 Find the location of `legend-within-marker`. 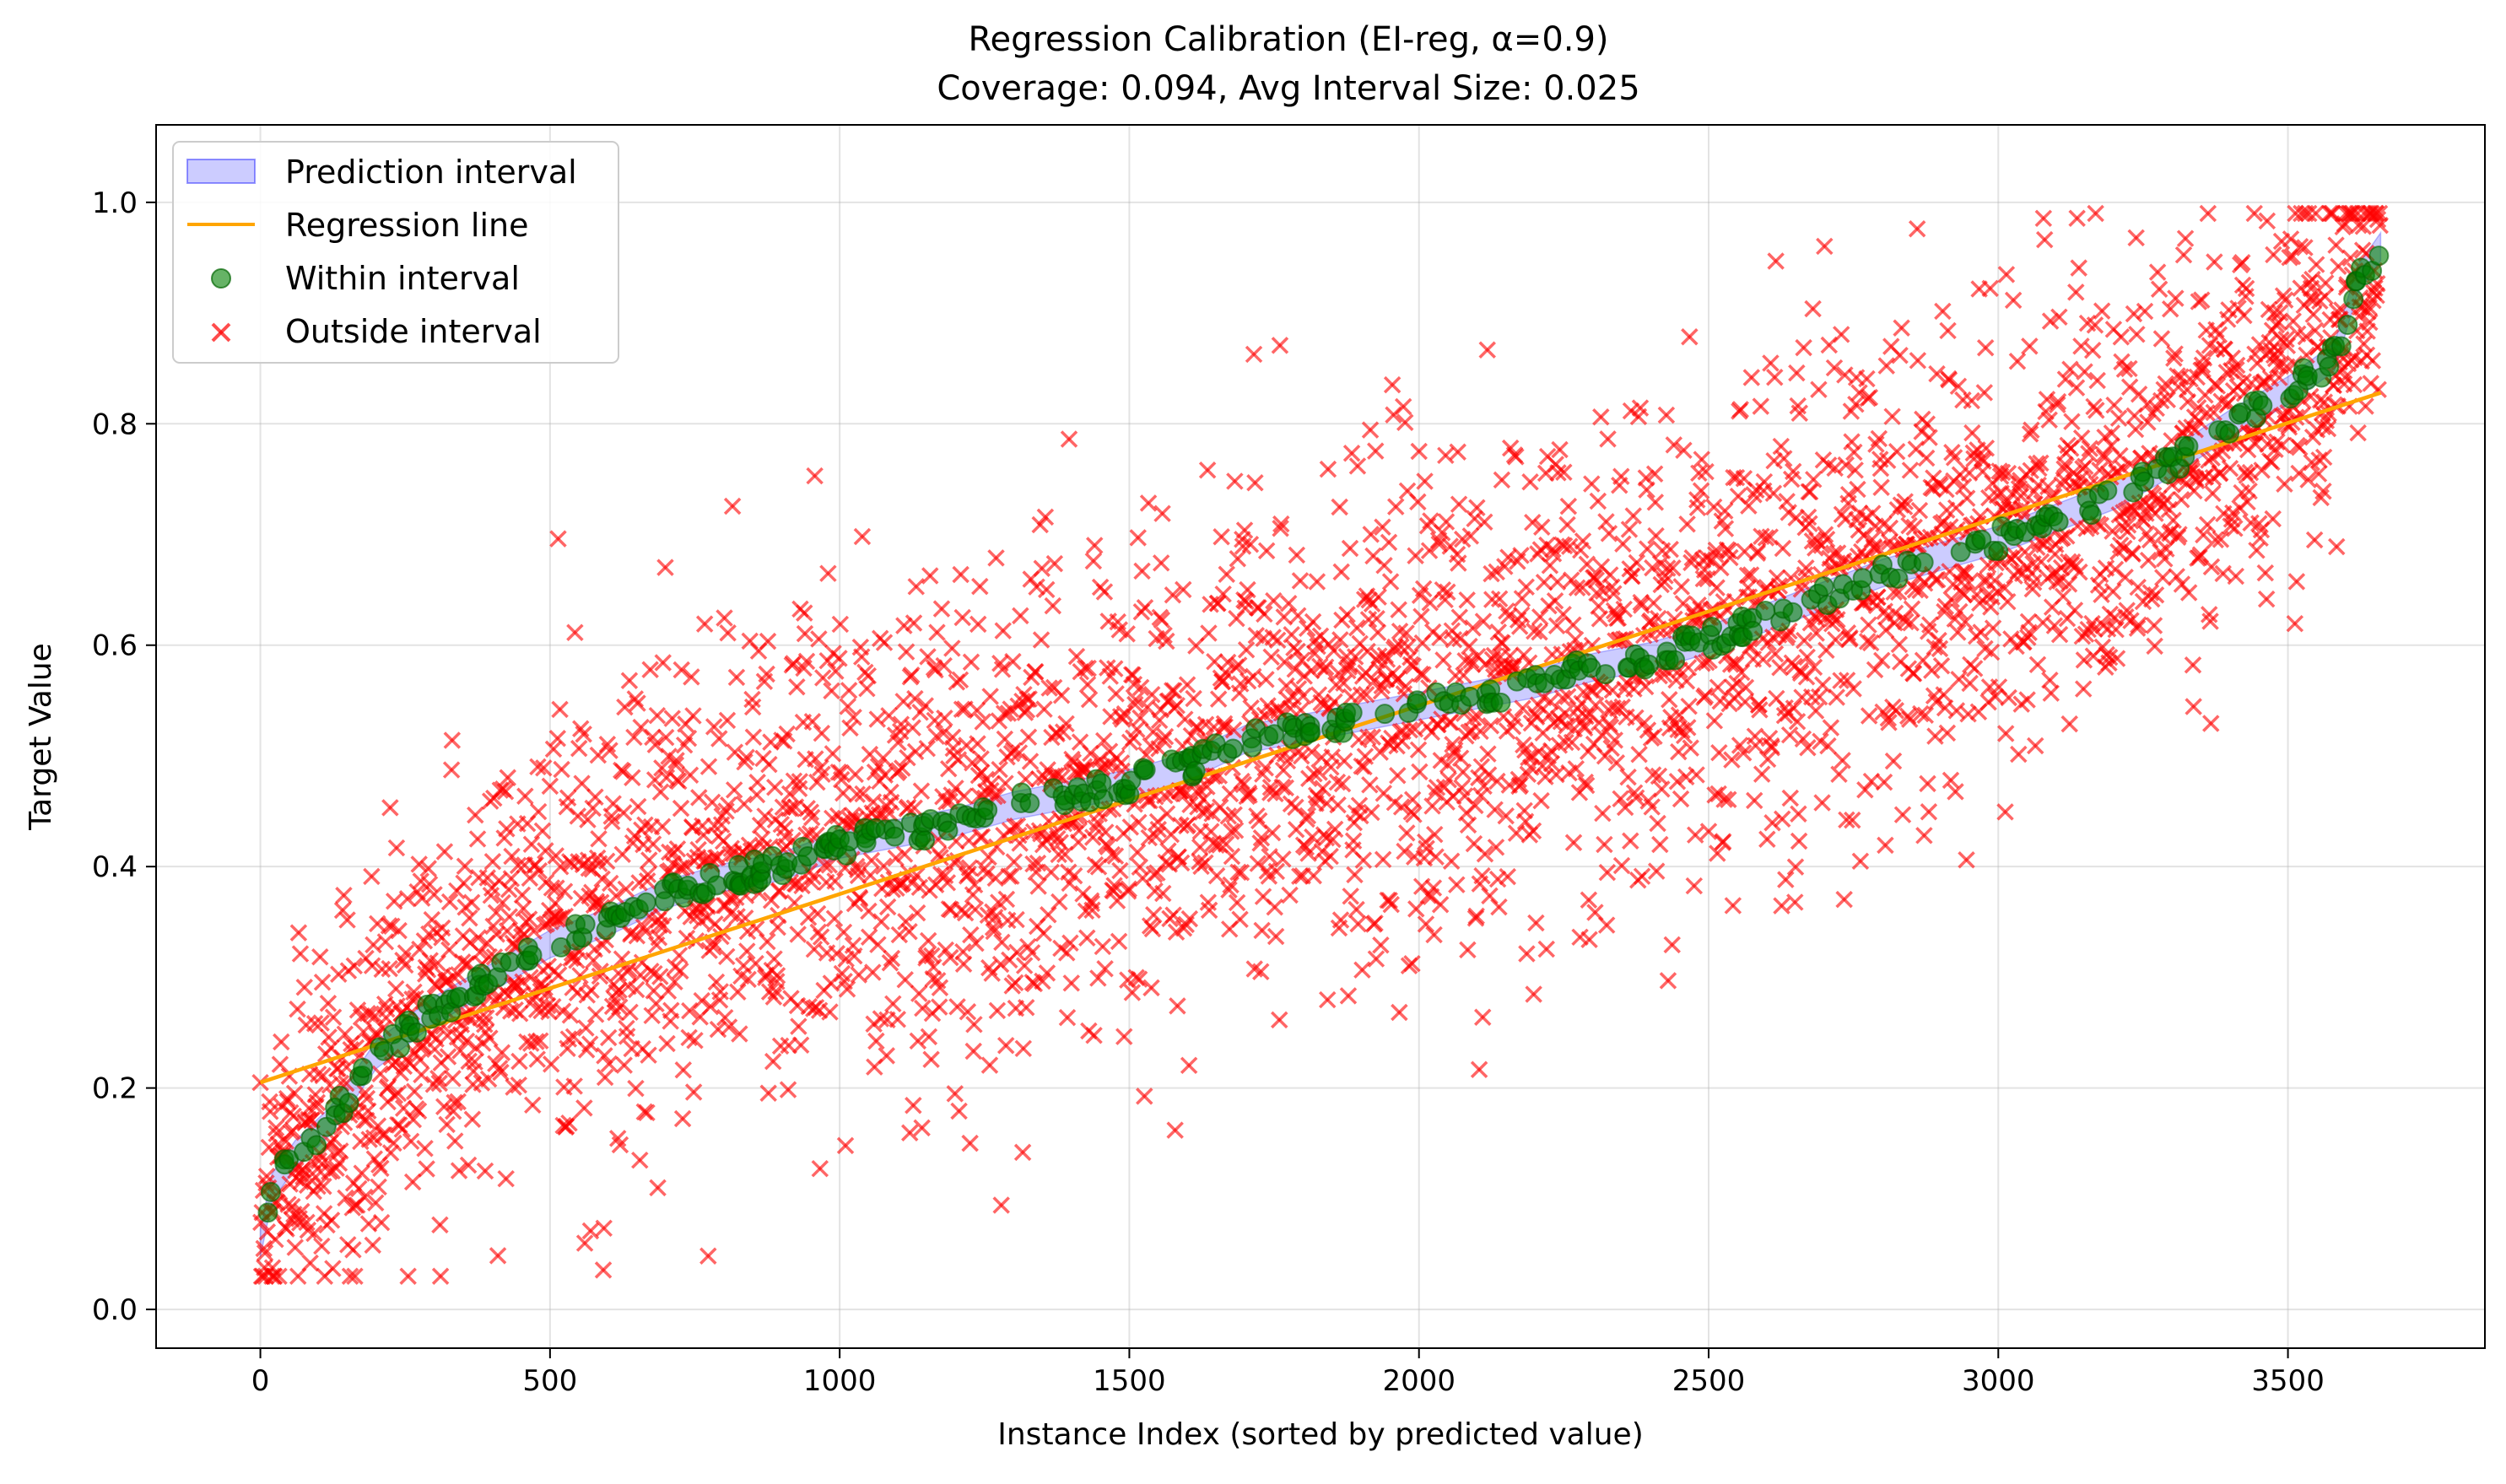

legend-within-marker is located at coordinates (221, 278).